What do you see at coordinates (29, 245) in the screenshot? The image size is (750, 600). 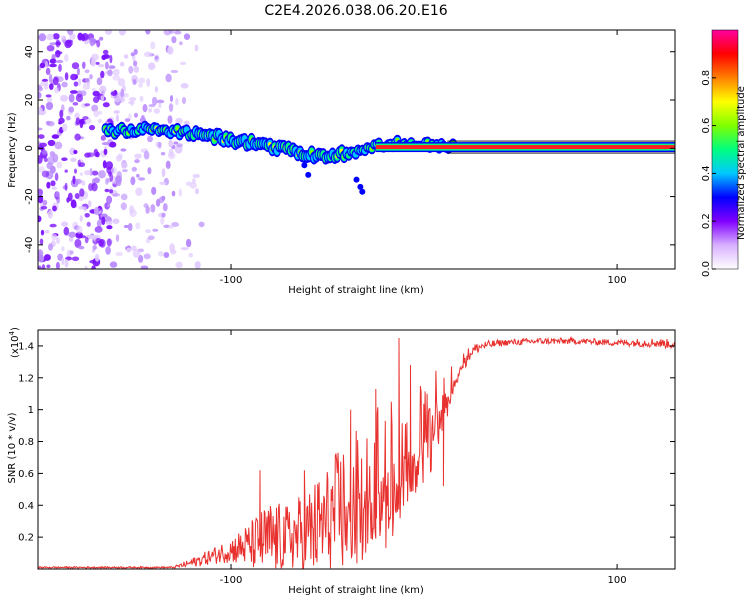 I see `y-tick-label: -40` at bounding box center [29, 245].